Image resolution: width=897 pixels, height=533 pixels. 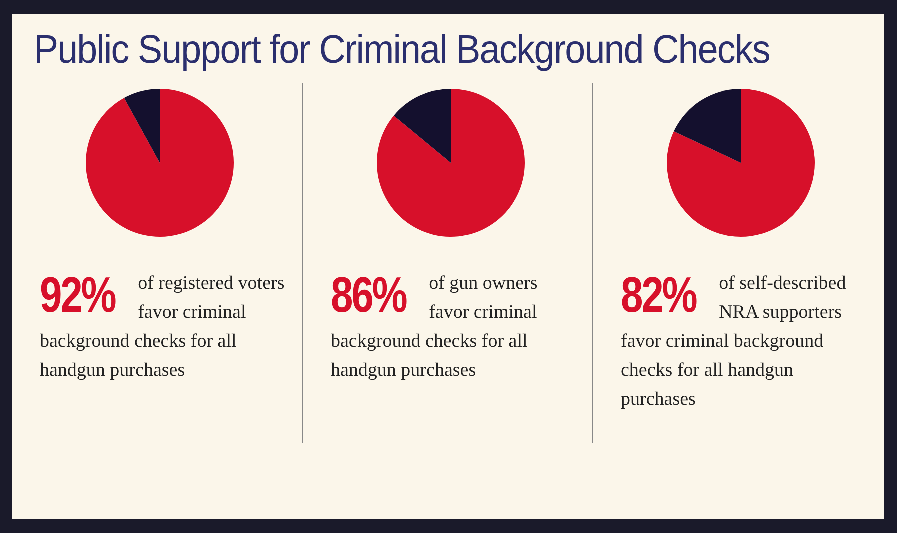 I want to click on data-label: 86%, so click(x=368, y=295).